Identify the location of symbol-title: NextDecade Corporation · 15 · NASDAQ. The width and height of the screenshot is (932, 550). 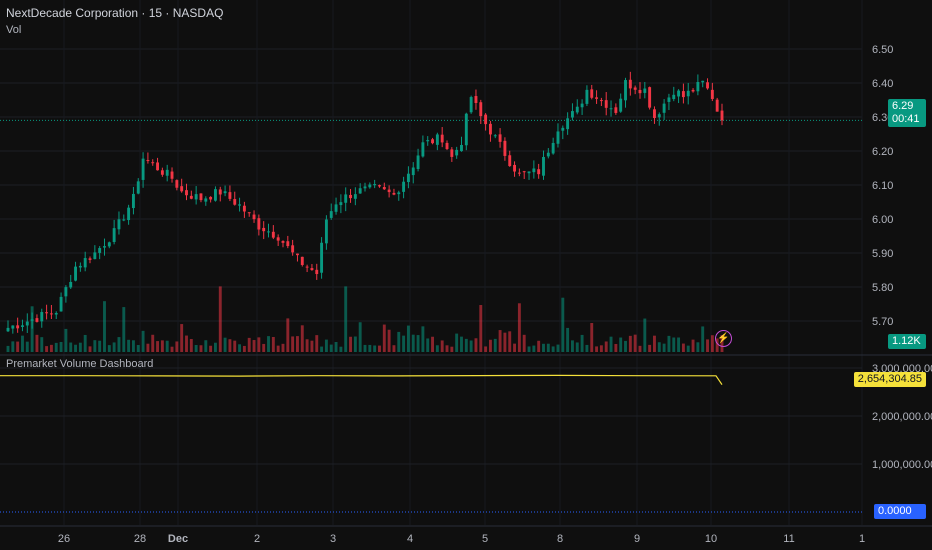
(115, 13).